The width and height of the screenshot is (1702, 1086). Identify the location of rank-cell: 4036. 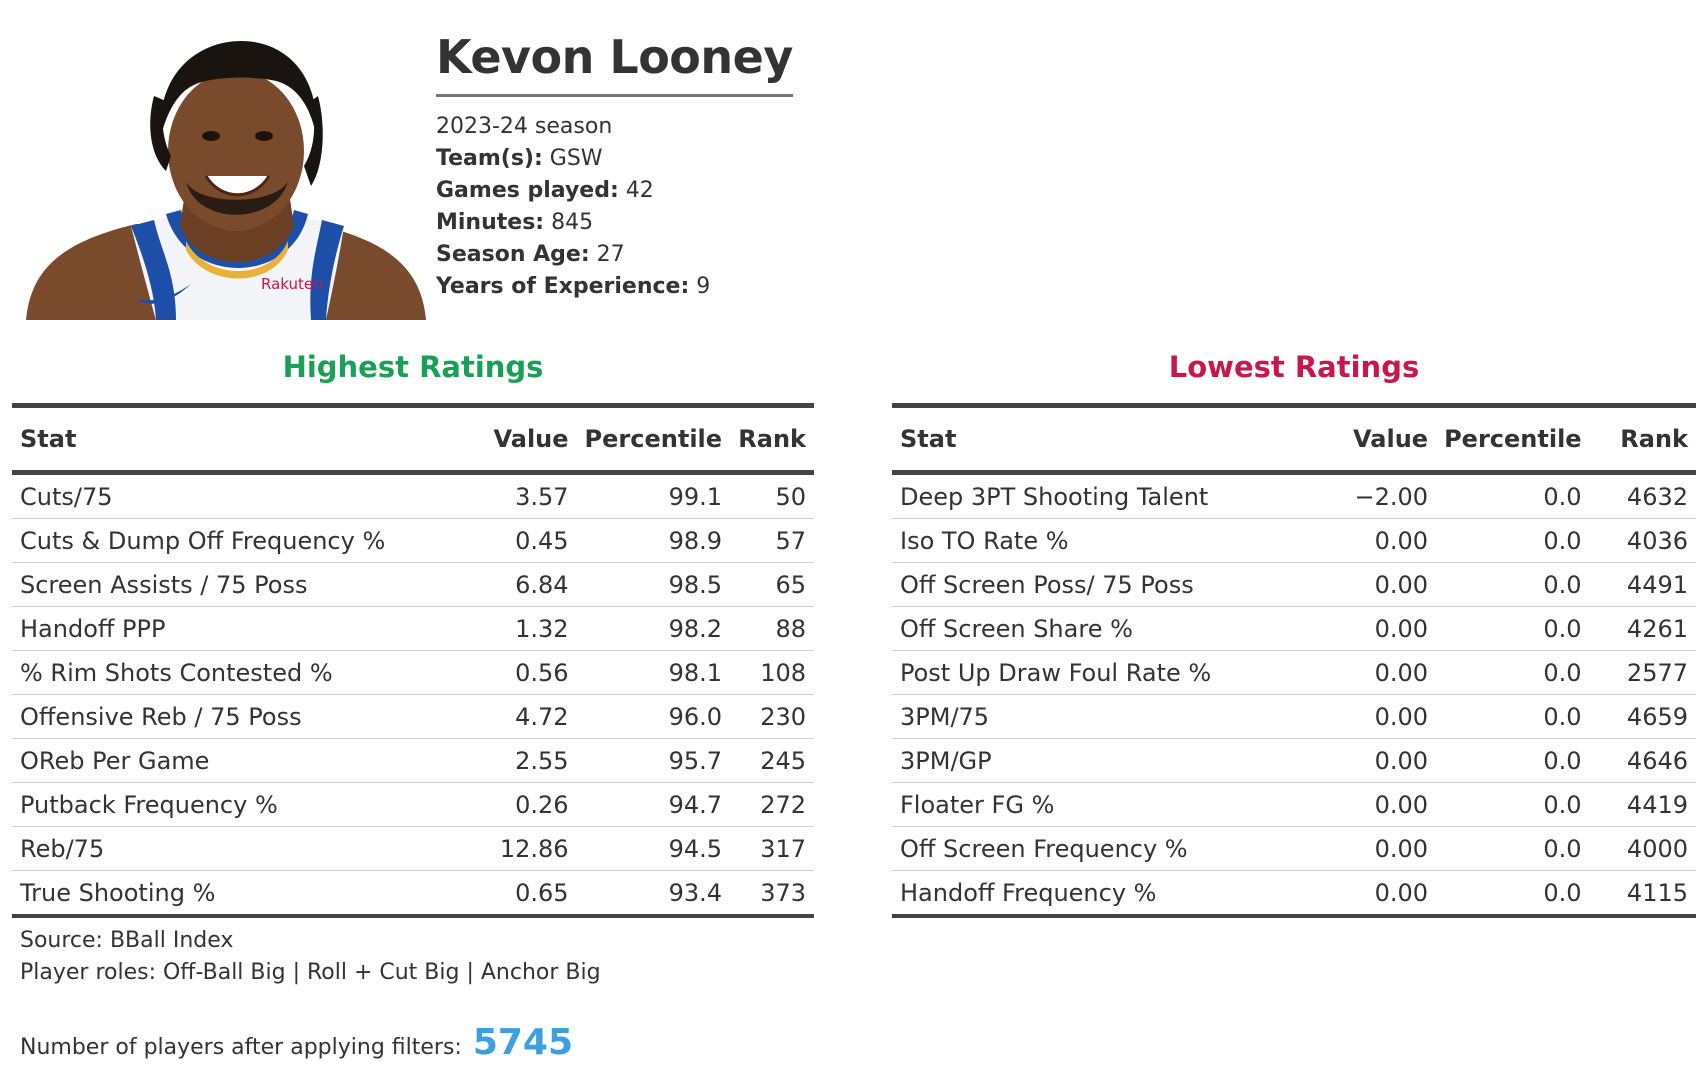
(1642, 540).